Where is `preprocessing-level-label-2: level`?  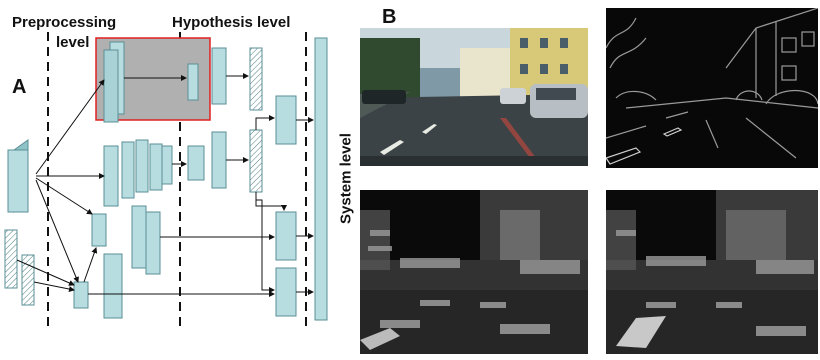
preprocessing-level-label-2: level is located at coordinates (72, 42).